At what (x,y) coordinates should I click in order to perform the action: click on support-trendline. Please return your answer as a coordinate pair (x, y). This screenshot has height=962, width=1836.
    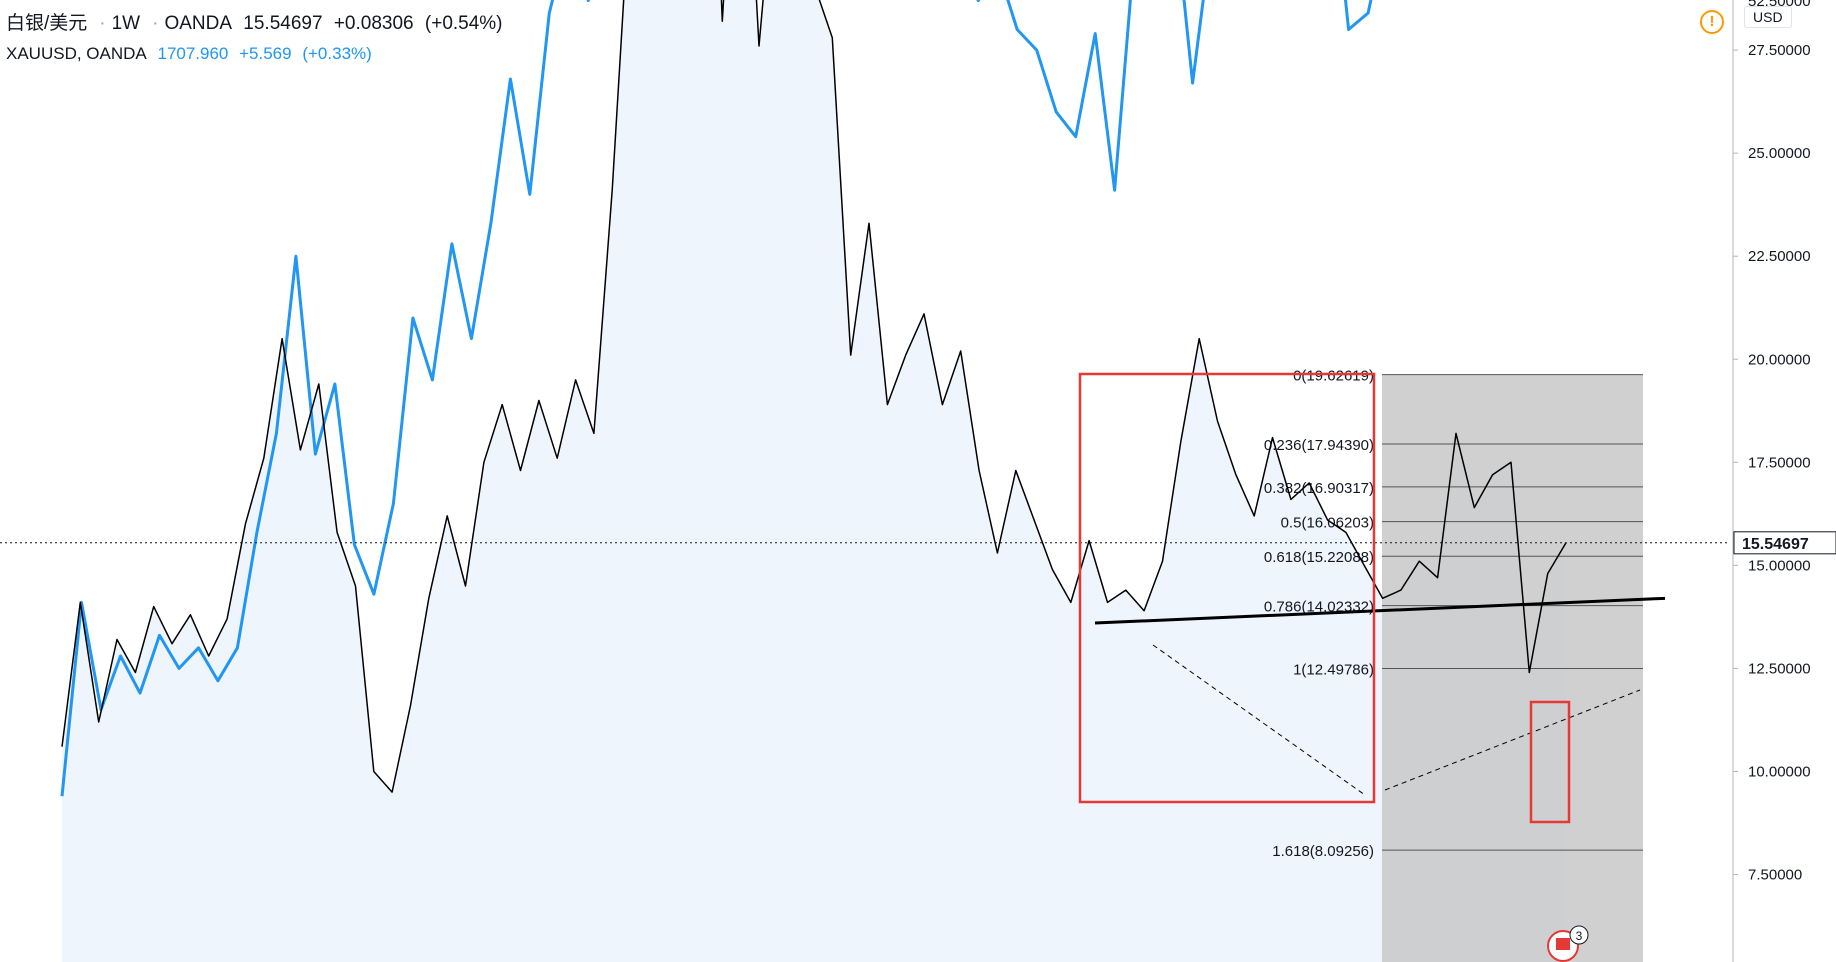
    Looking at the image, I should click on (1380, 610).